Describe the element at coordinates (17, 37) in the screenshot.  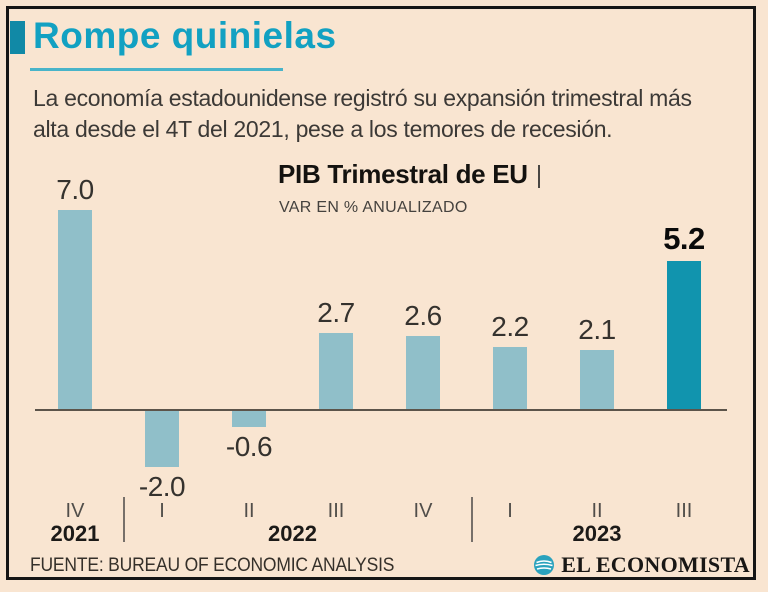
I see `title-accent-bar` at that location.